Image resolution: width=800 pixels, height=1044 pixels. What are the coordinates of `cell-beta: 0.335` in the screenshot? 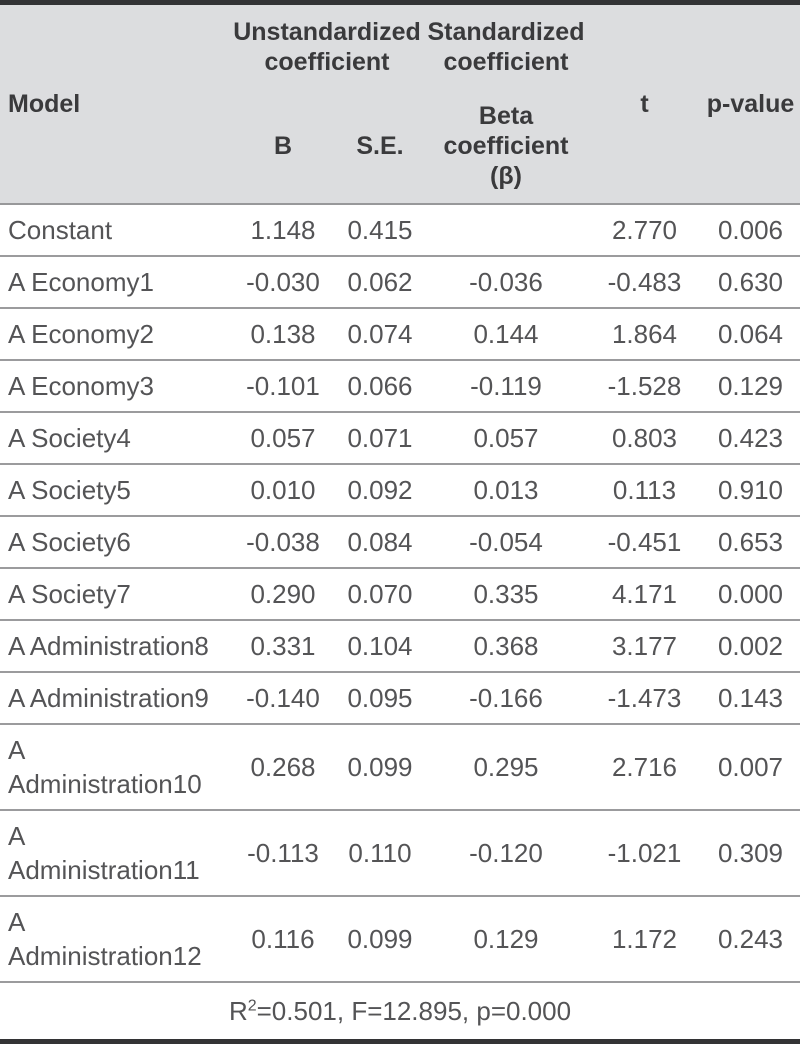 It's located at (506, 594).